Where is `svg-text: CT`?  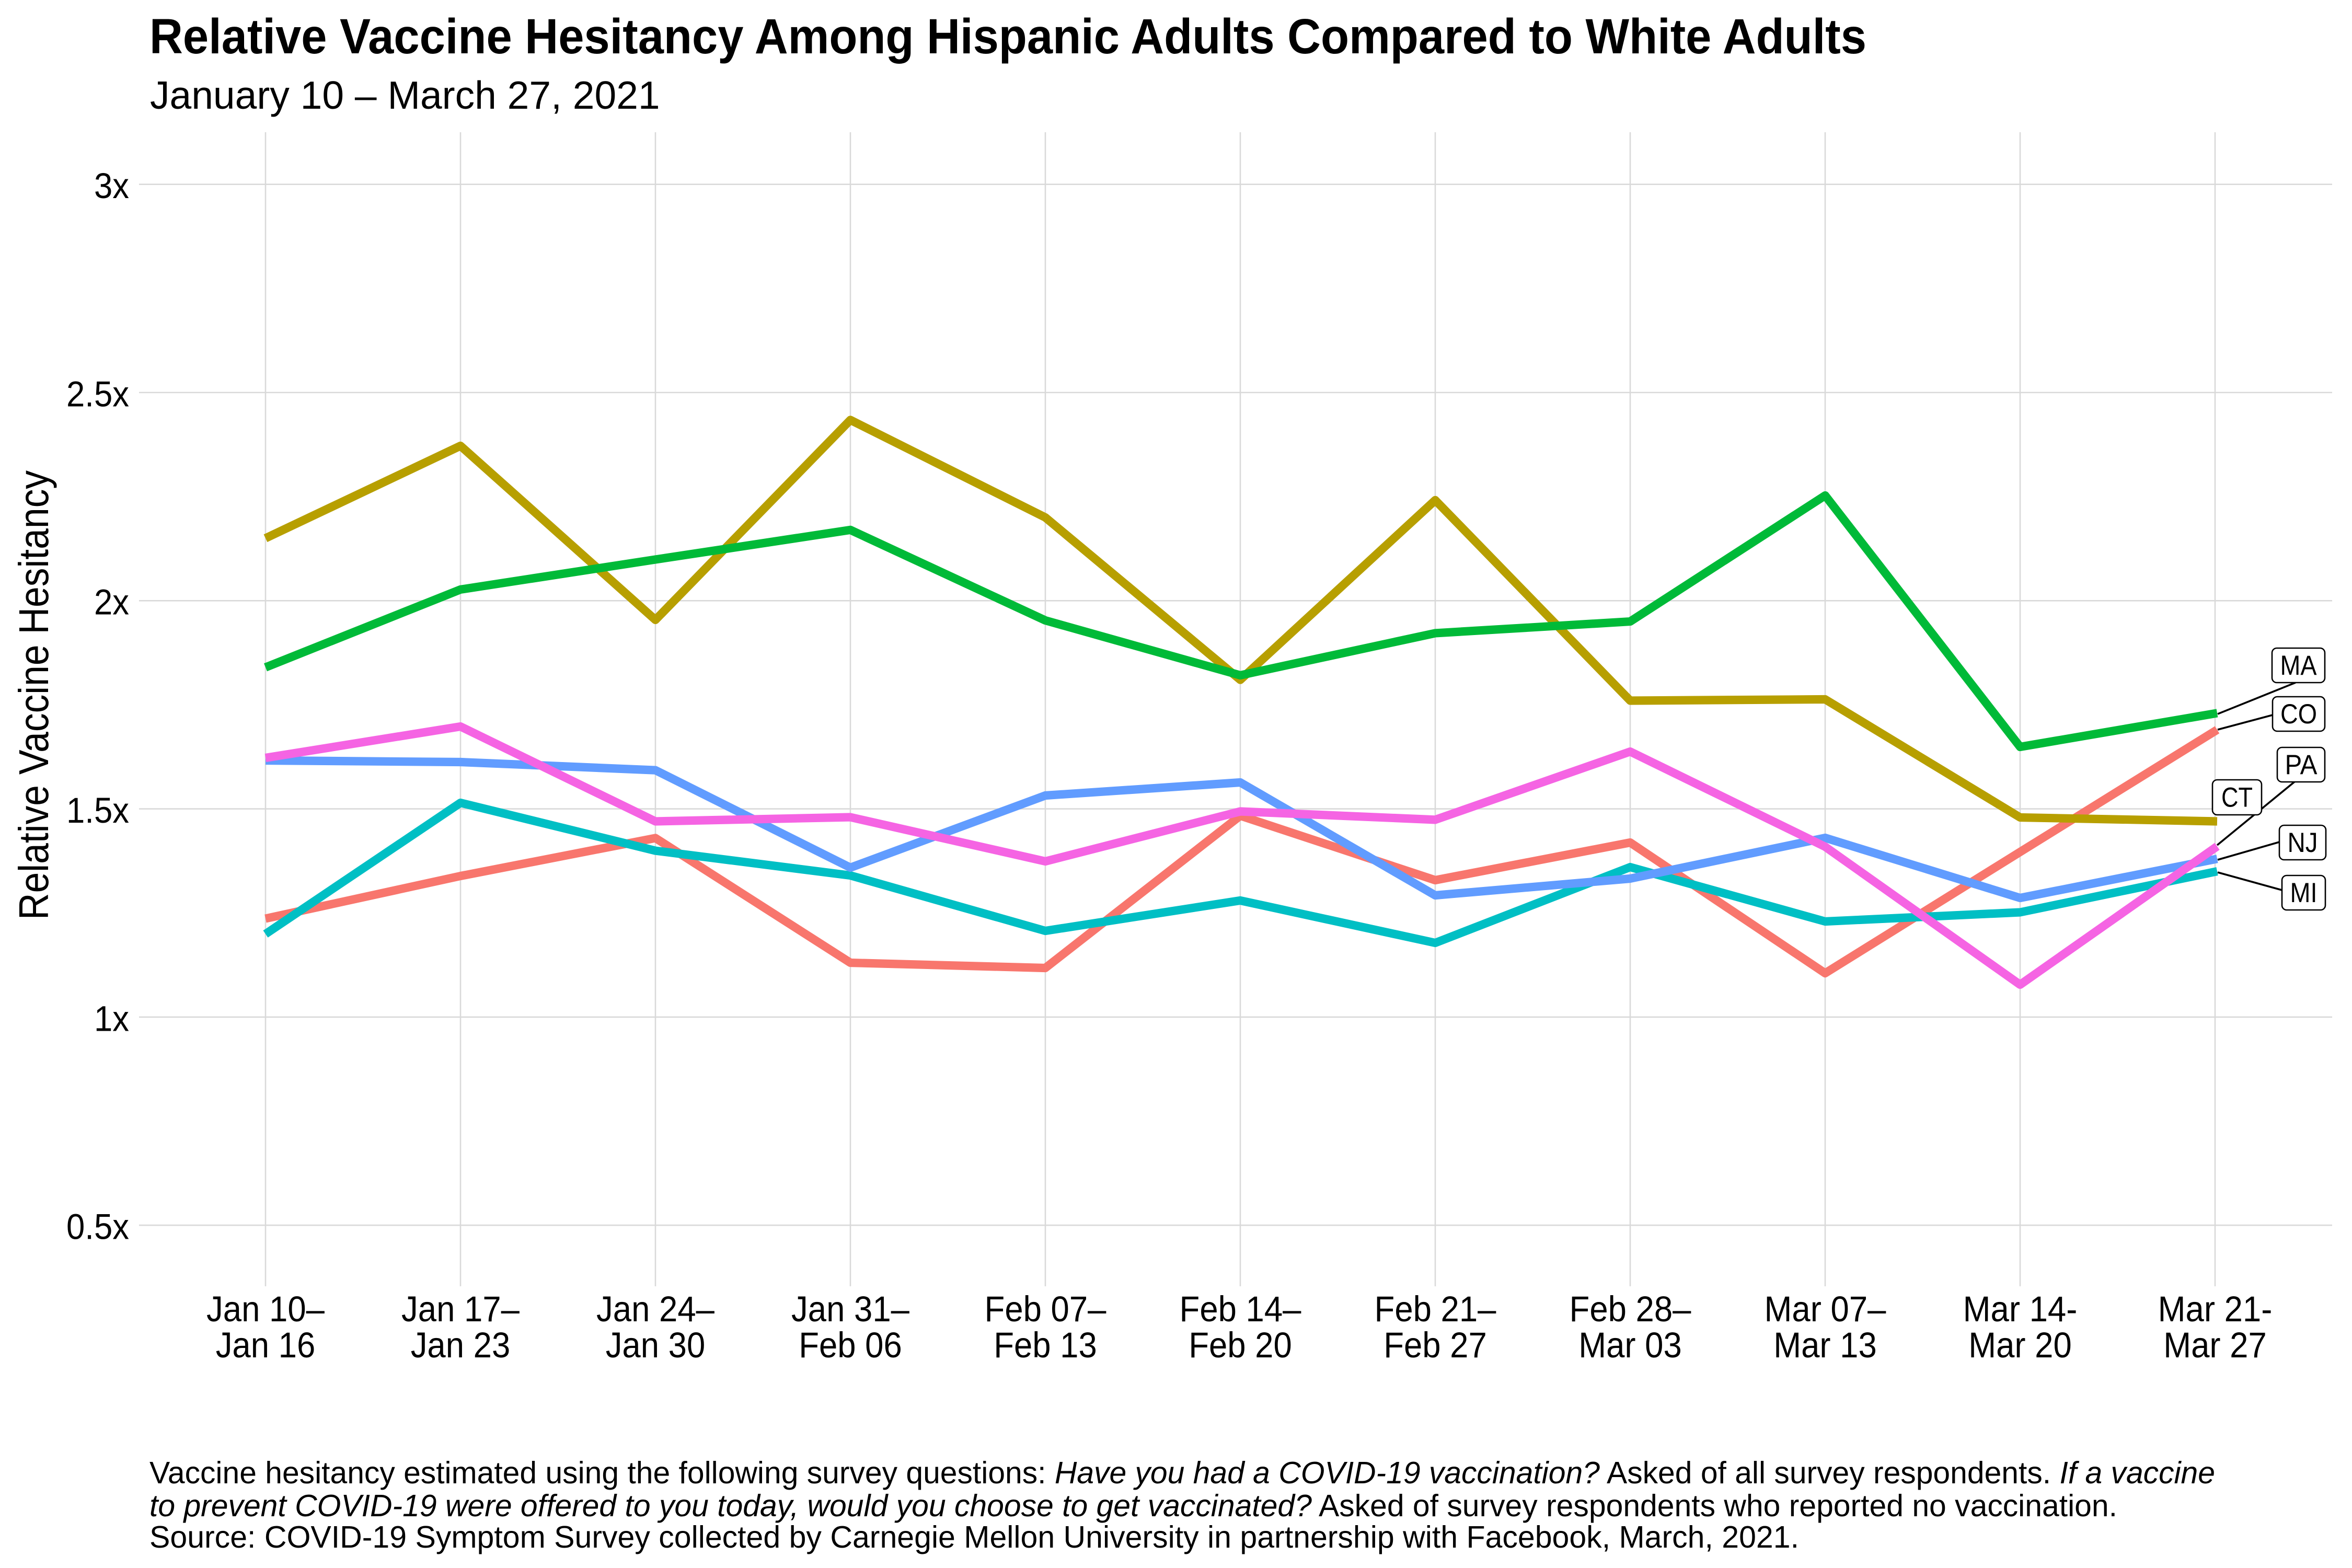
svg-text: CT is located at coordinates (2237, 797).